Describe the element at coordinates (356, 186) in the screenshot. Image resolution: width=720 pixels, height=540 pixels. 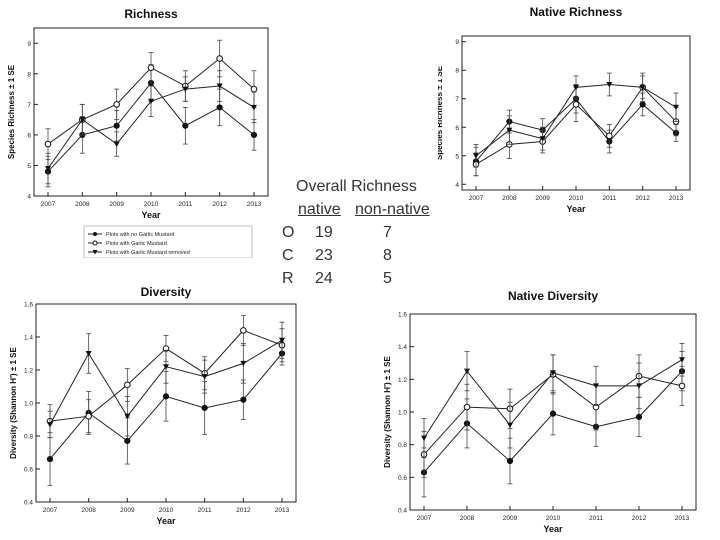
I see `overall-richness-title: Overall Richness` at that location.